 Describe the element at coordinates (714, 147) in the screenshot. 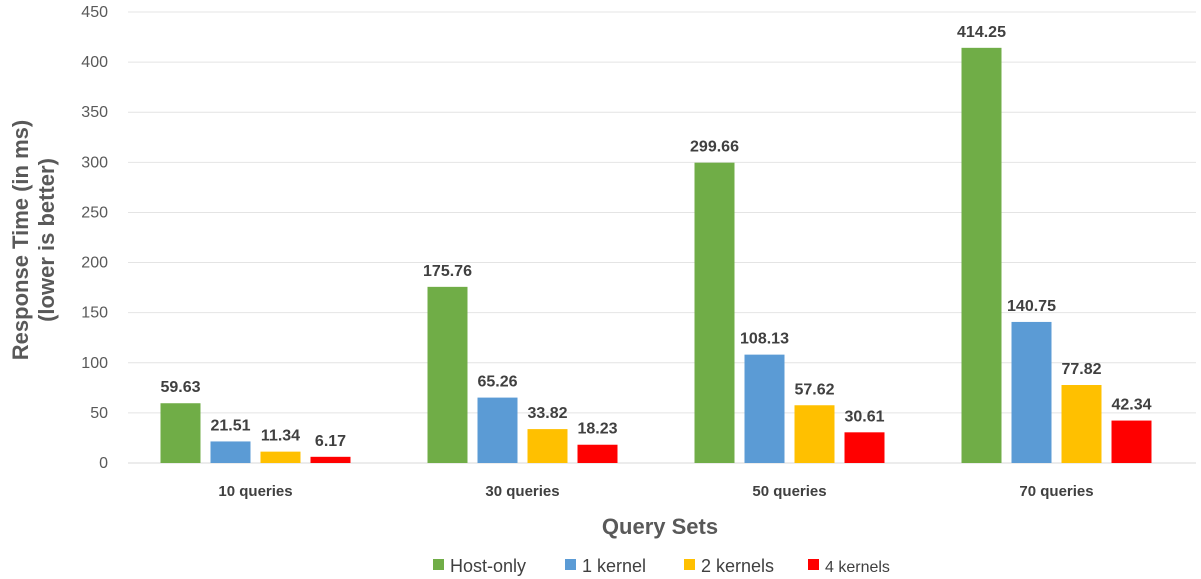

I see `data-label: 299.66` at that location.